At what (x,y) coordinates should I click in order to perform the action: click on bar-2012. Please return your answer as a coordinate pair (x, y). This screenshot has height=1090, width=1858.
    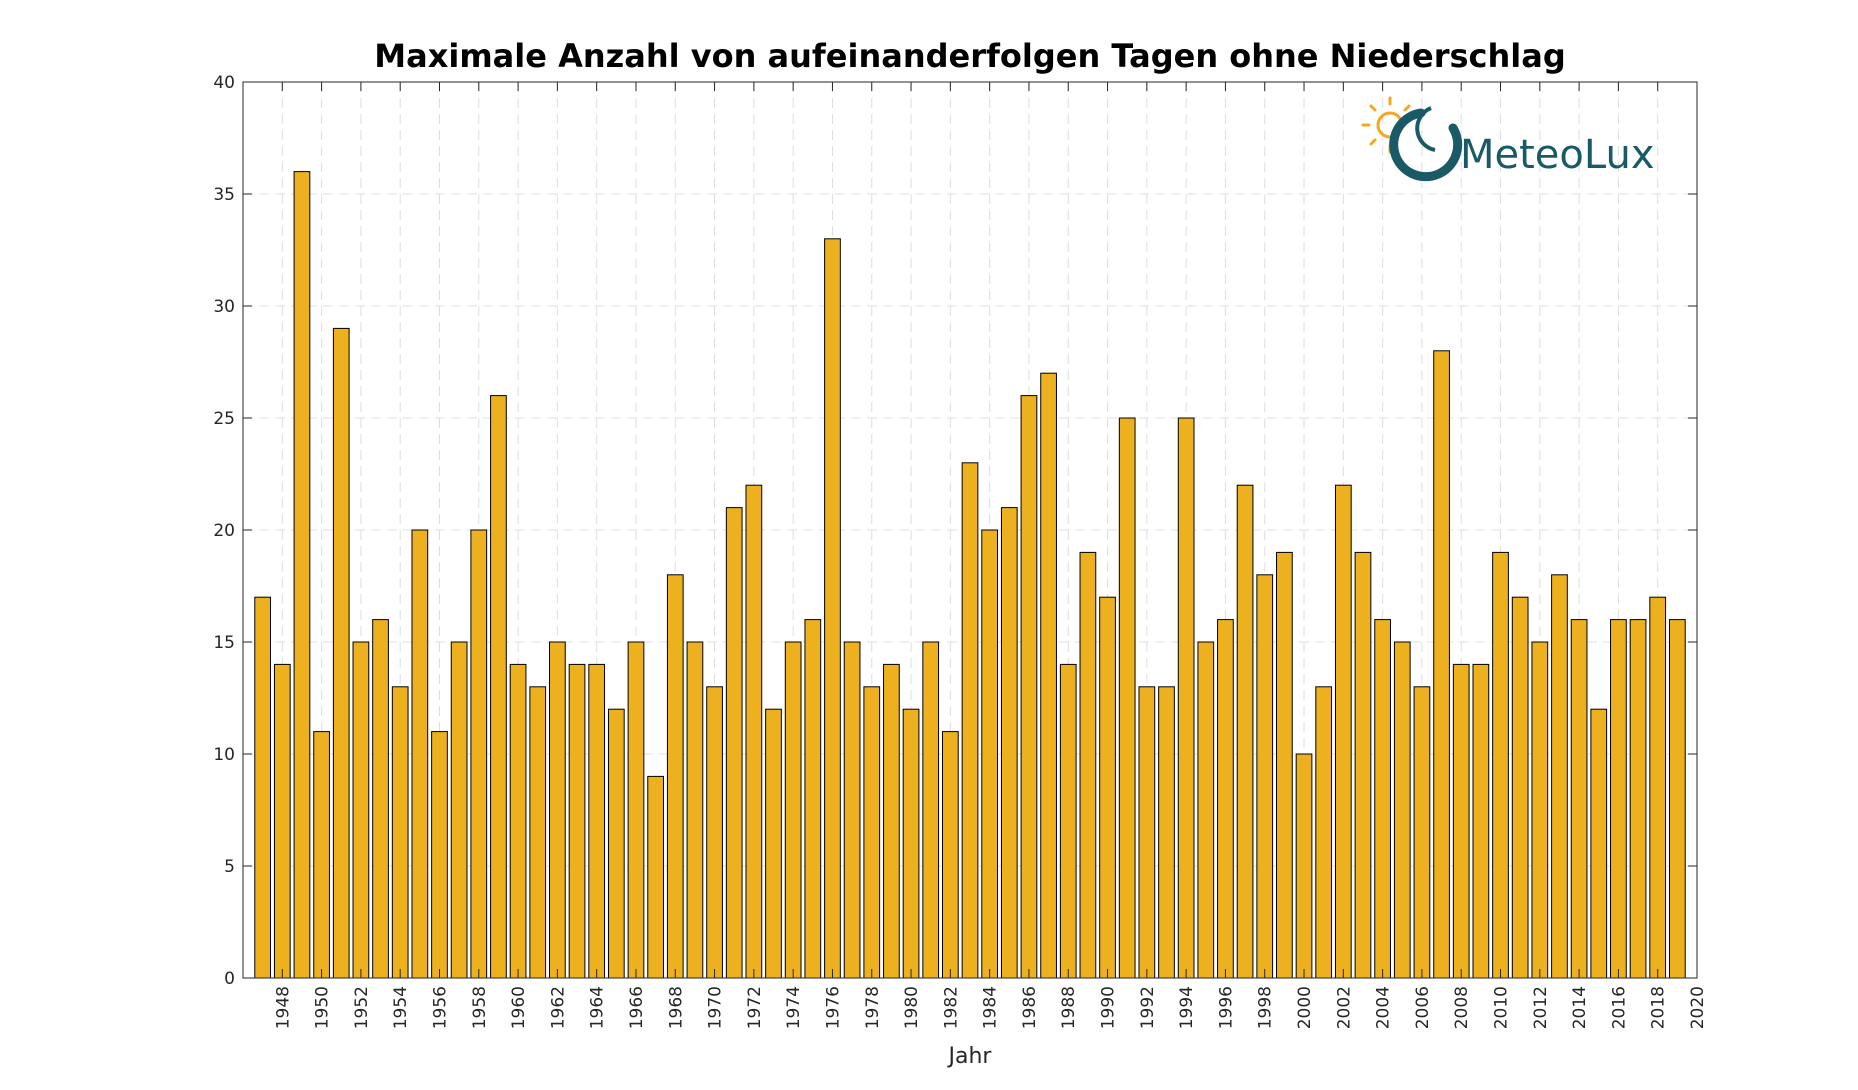
    Looking at the image, I should click on (1540, 810).